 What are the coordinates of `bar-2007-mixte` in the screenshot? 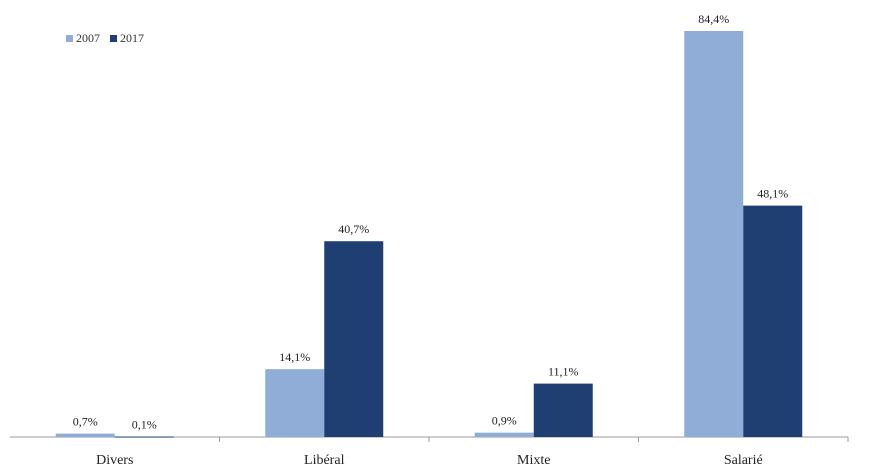 It's located at (504, 434).